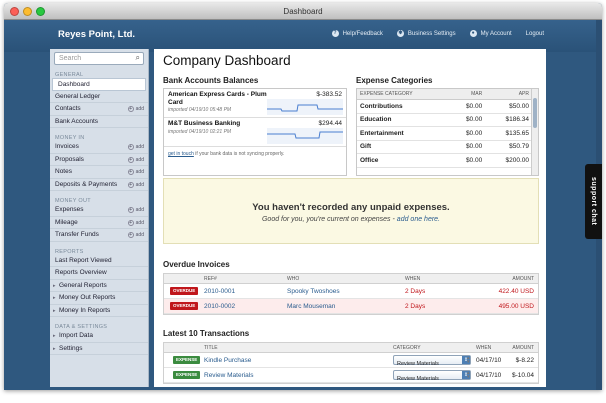 The height and width of the screenshot is (403, 606). I want to click on amount-cell: $50.79, so click(508, 147).